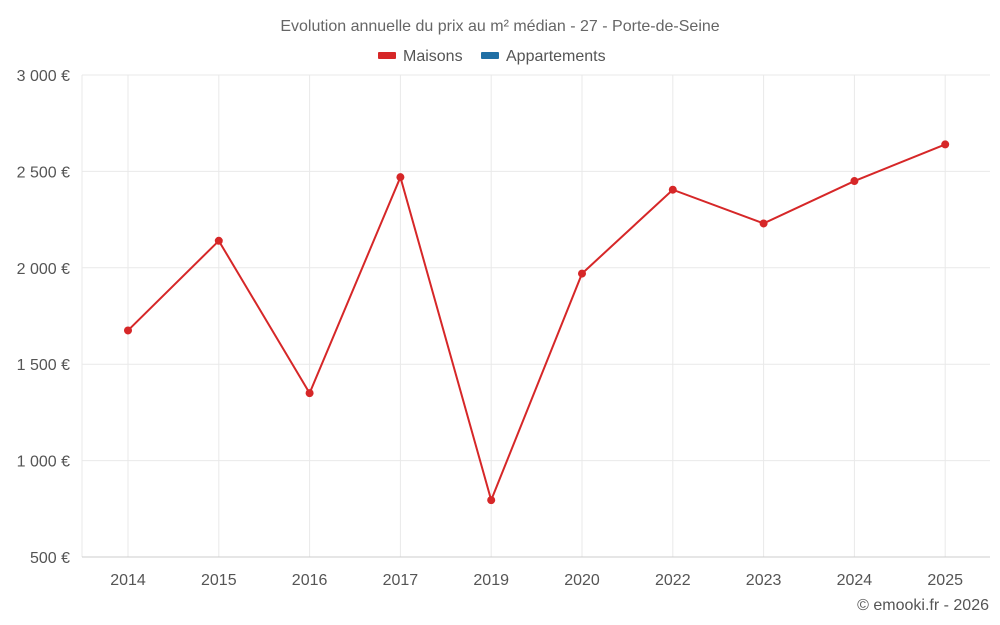  I want to click on y-axis-labels: 500 € 1 000 € 1 500 € 2 000 € 2 500 € 3 000 €, so click(43, 317).